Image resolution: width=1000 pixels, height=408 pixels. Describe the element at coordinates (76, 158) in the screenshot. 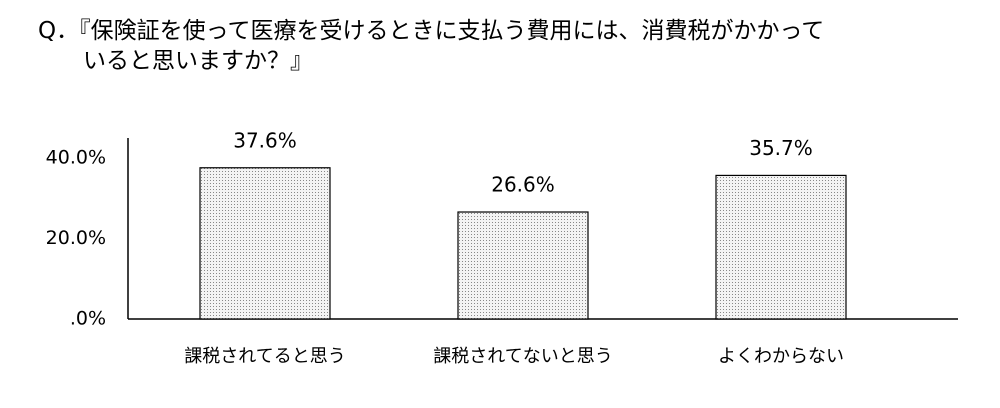

I see `y-tick-label: 40.0%` at that location.